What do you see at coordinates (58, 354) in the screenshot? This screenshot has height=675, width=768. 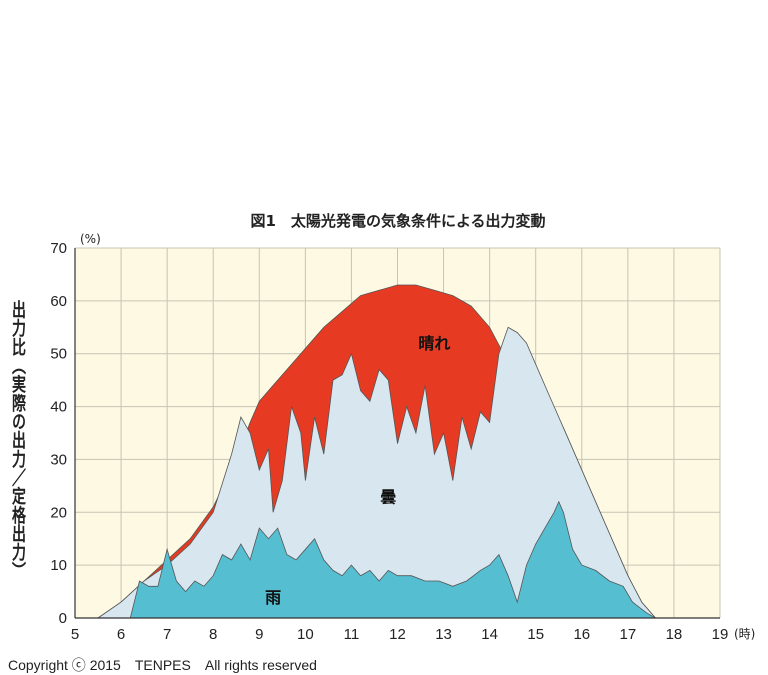 I see `y-tick-50: 50` at bounding box center [58, 354].